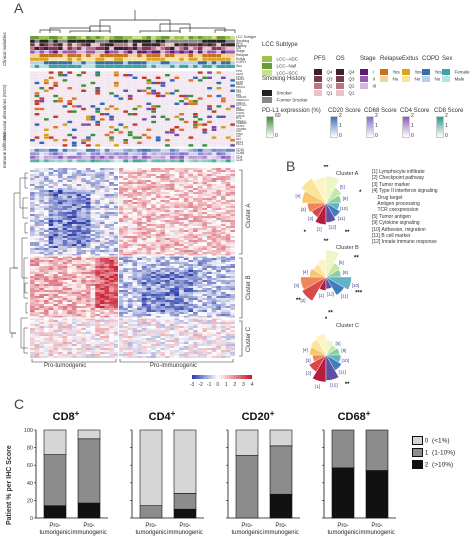 Image resolution: width=473 pixels, height=550 pixels. I want to click on row-label-gene: KRAS, so click(240, 74).